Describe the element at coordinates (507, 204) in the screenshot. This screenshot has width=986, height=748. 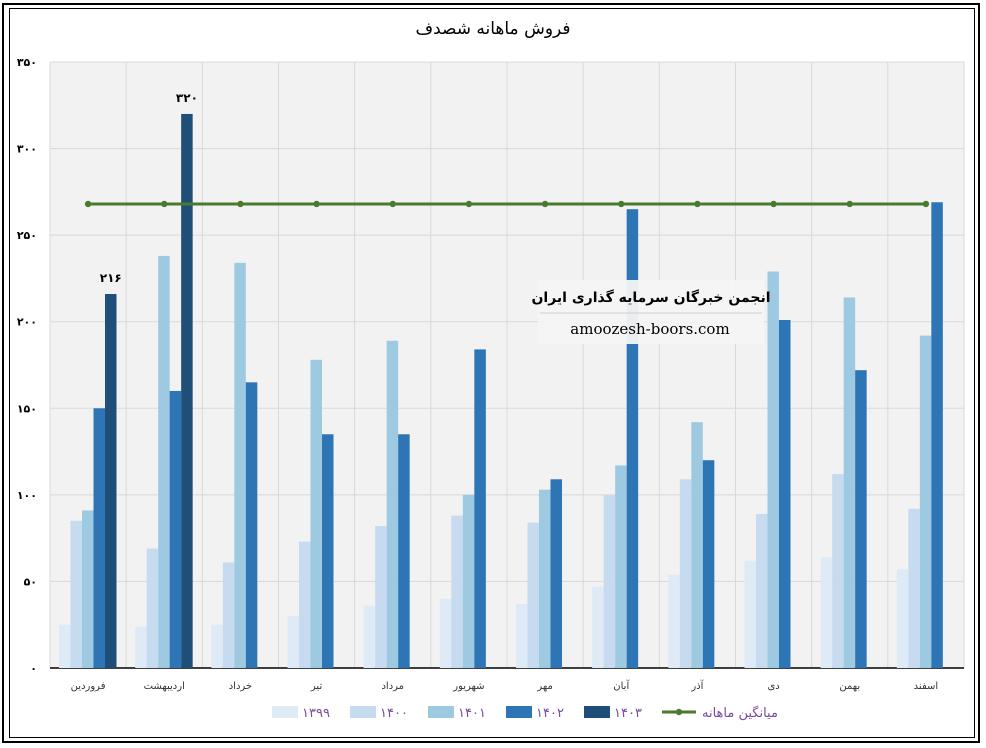
I see `average-line` at that location.